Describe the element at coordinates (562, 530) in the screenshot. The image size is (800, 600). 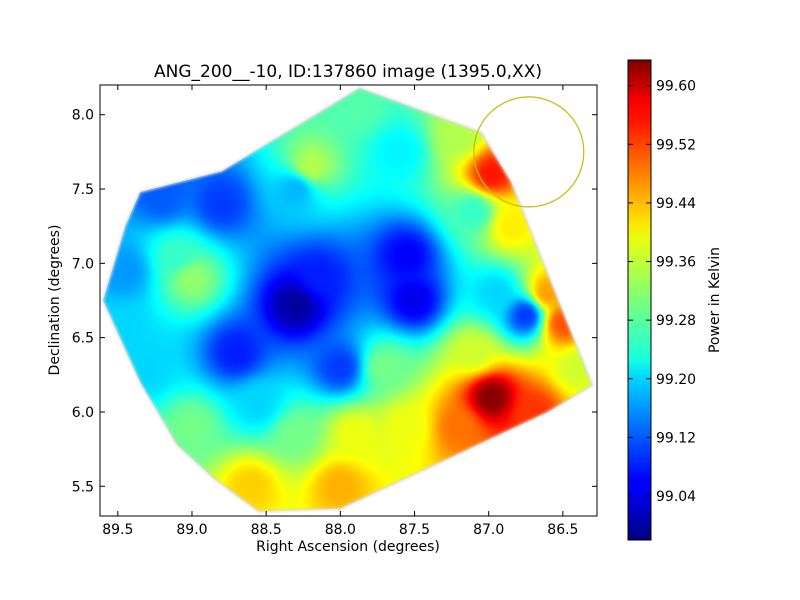
I see `x-tick-label: 86.5` at that location.